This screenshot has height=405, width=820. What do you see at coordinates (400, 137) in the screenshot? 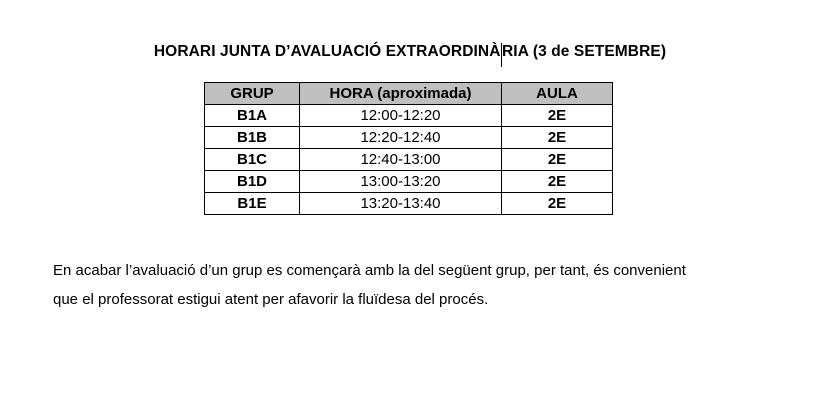
I see `hora-cell: 12:20-12:40` at bounding box center [400, 137].